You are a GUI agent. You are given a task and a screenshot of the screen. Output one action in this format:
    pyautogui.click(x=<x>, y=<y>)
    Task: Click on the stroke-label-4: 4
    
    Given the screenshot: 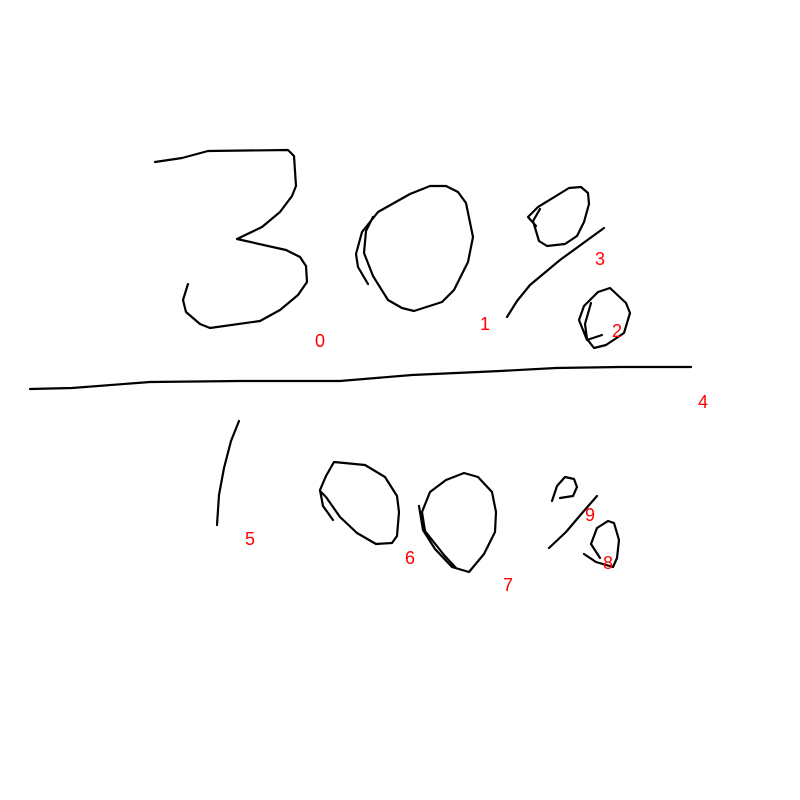 What is the action you would take?
    pyautogui.click(x=703, y=402)
    